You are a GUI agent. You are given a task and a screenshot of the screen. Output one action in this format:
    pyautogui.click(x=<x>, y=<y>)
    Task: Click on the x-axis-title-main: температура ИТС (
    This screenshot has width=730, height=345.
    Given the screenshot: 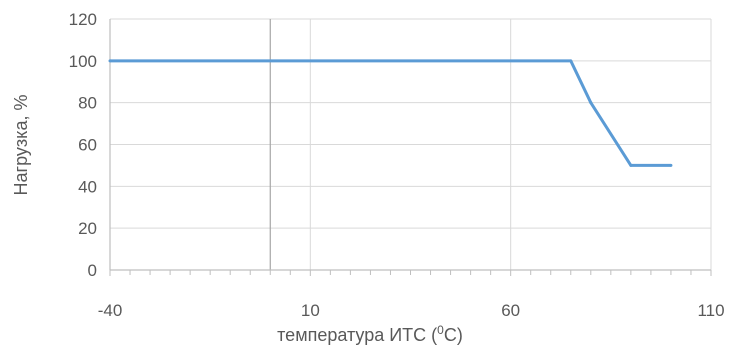 What is the action you would take?
    pyautogui.click(x=357, y=335)
    